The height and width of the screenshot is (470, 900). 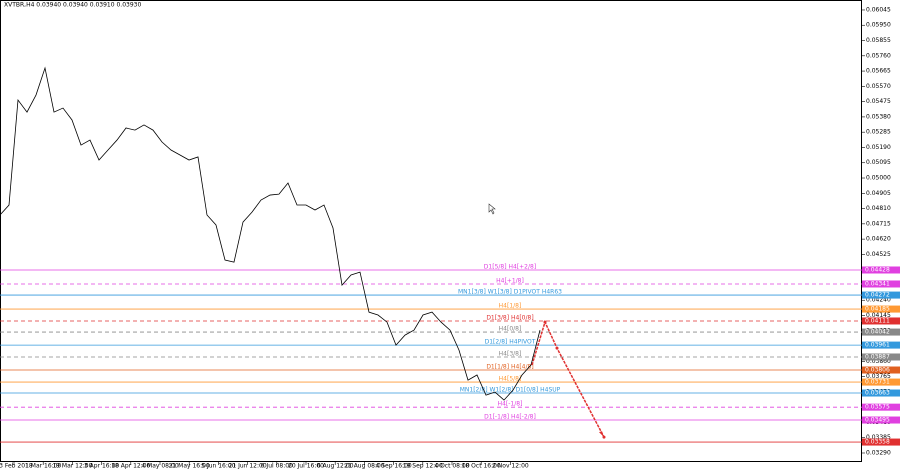 I want to click on y-tick-label: 0.05855, so click(x=878, y=40).